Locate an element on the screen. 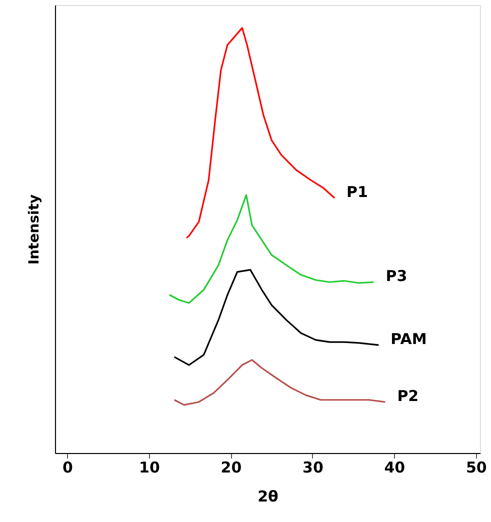  series-label: P1 is located at coordinates (357, 191).